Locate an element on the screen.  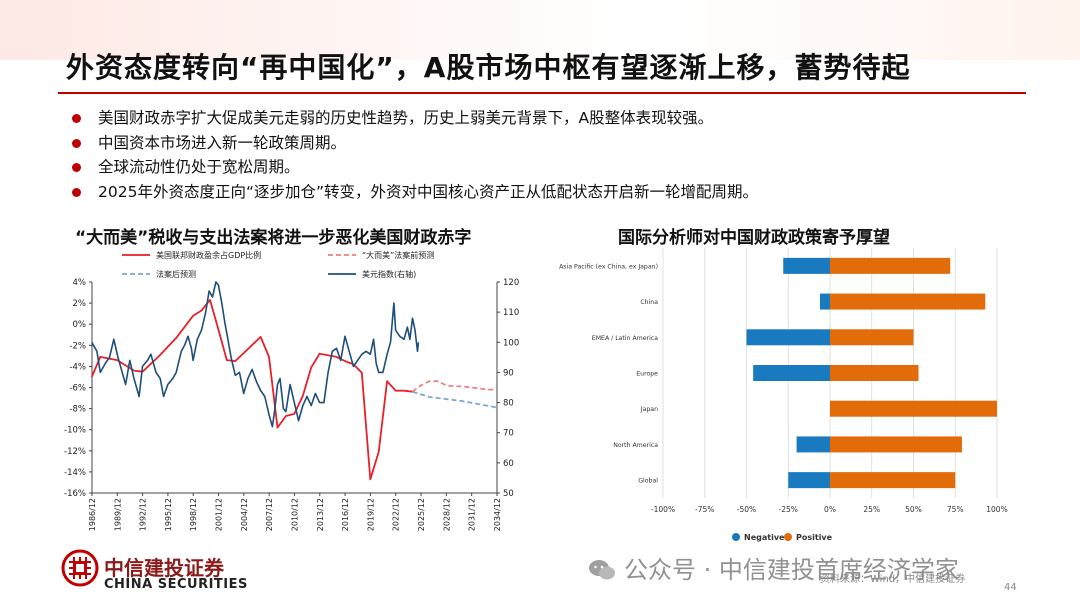
category-label: Asia Pacific (ex China, ex Japan) is located at coordinates (608, 266).